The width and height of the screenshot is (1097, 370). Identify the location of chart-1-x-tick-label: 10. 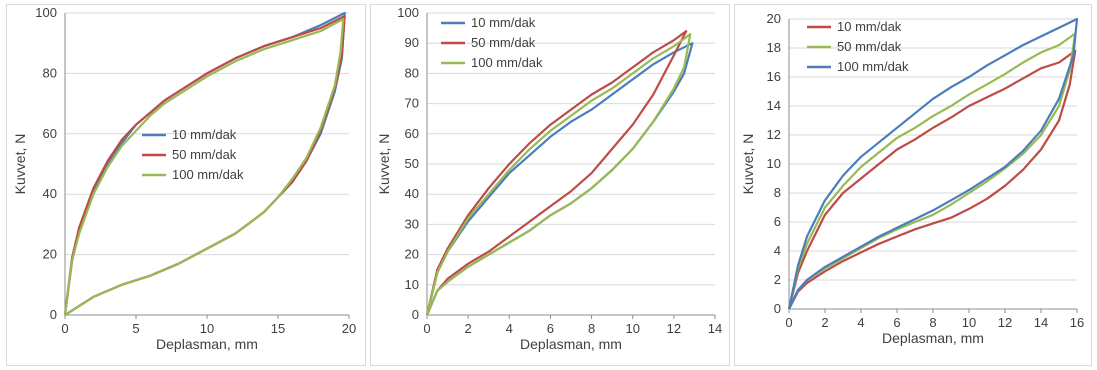
(207, 328).